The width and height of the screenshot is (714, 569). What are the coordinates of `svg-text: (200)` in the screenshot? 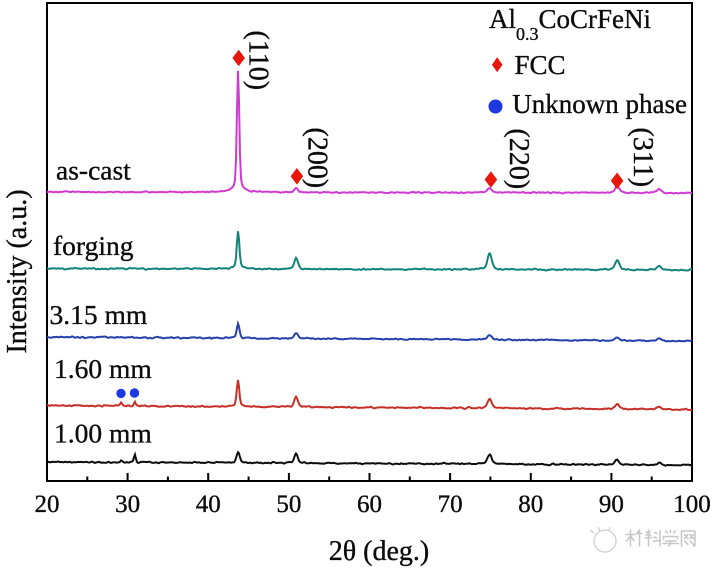 It's located at (317, 158).